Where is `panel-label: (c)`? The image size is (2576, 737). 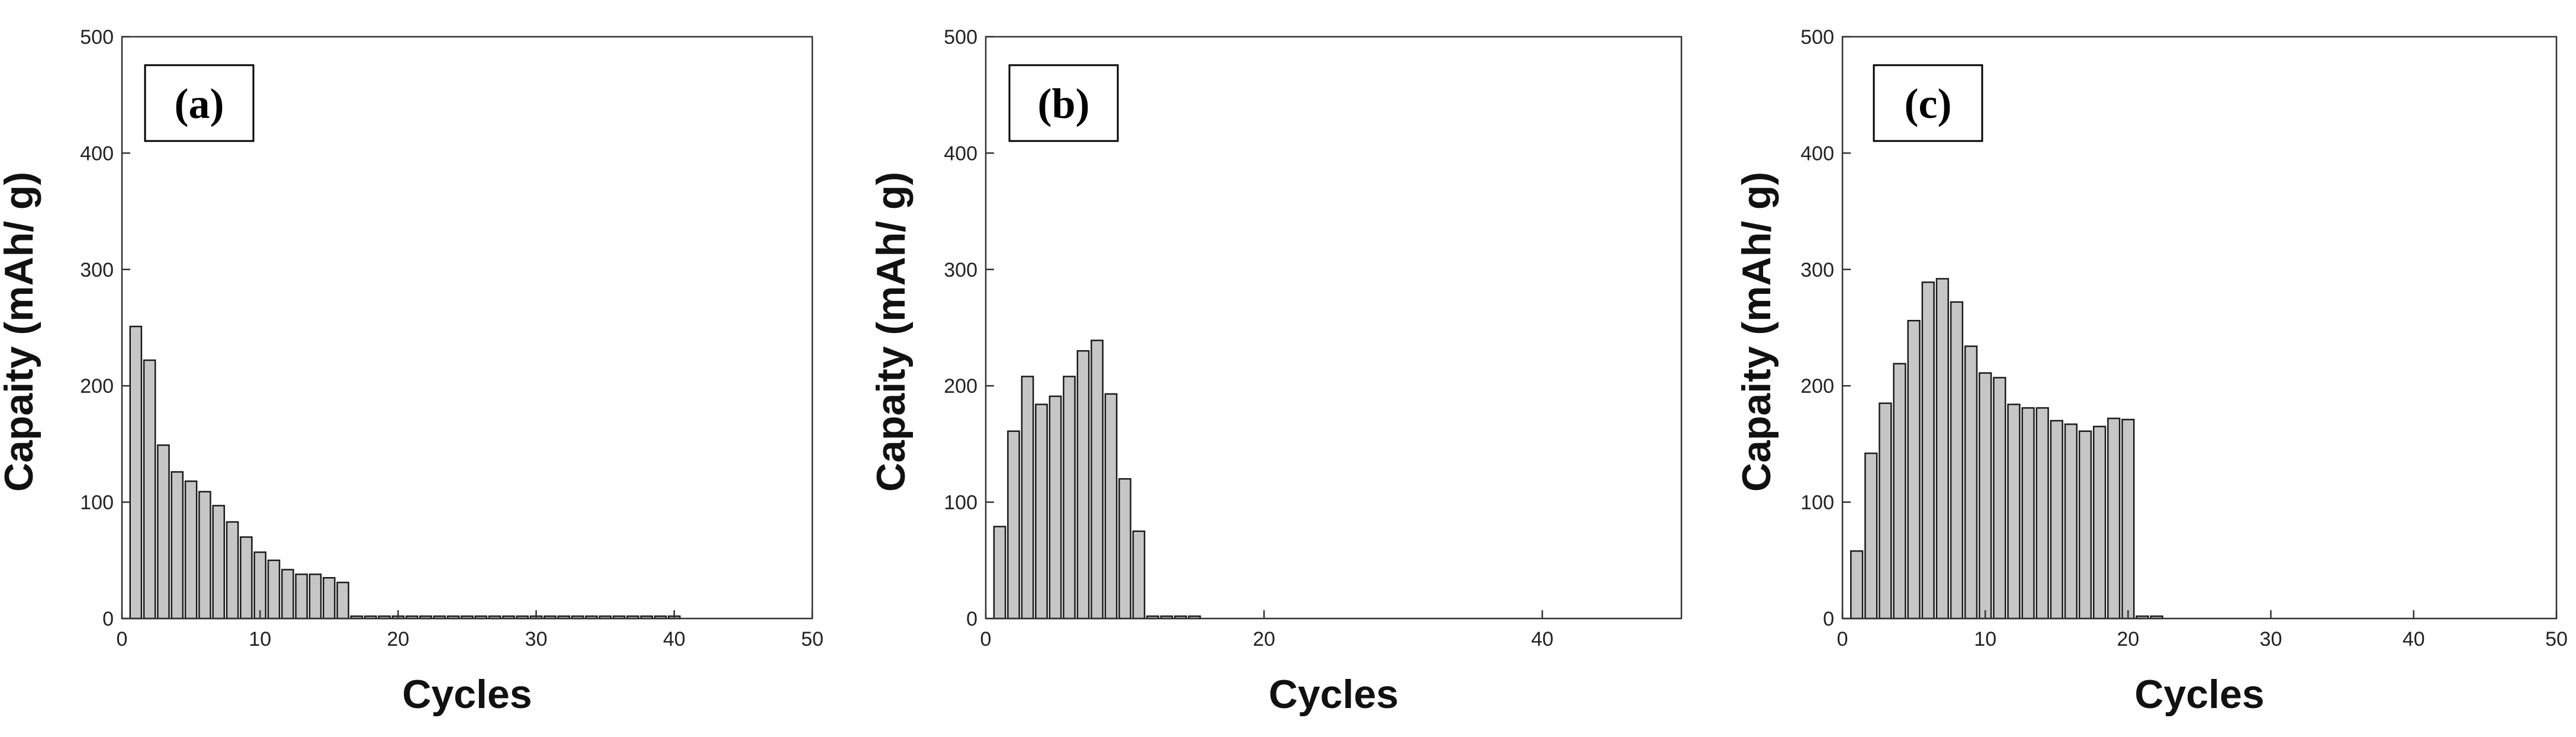
panel-label: (c) is located at coordinates (1929, 103).